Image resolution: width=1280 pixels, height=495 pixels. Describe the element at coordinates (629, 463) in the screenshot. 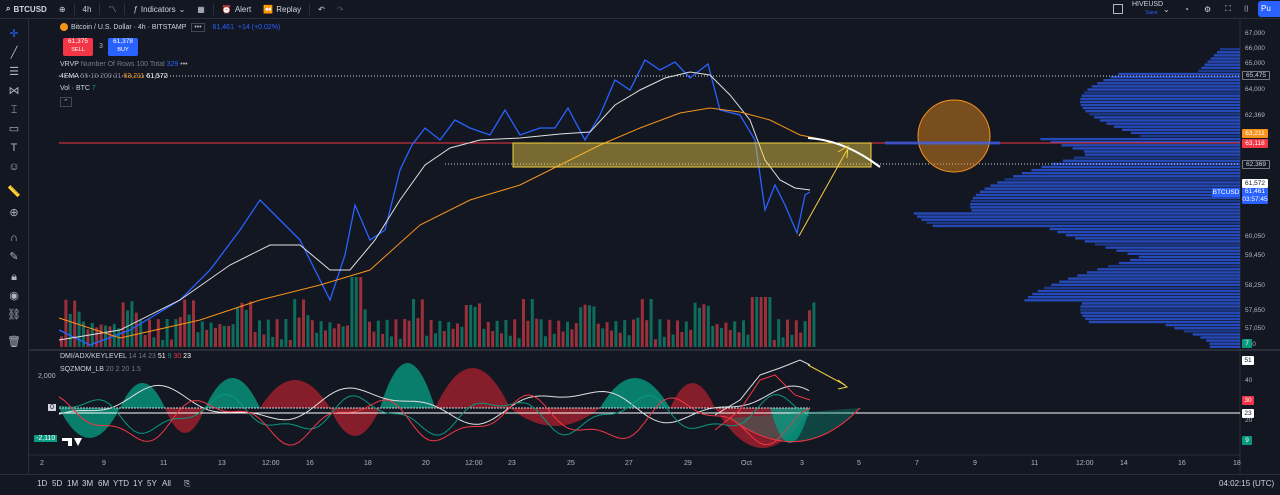

I see `time-axis-label: 27` at that location.